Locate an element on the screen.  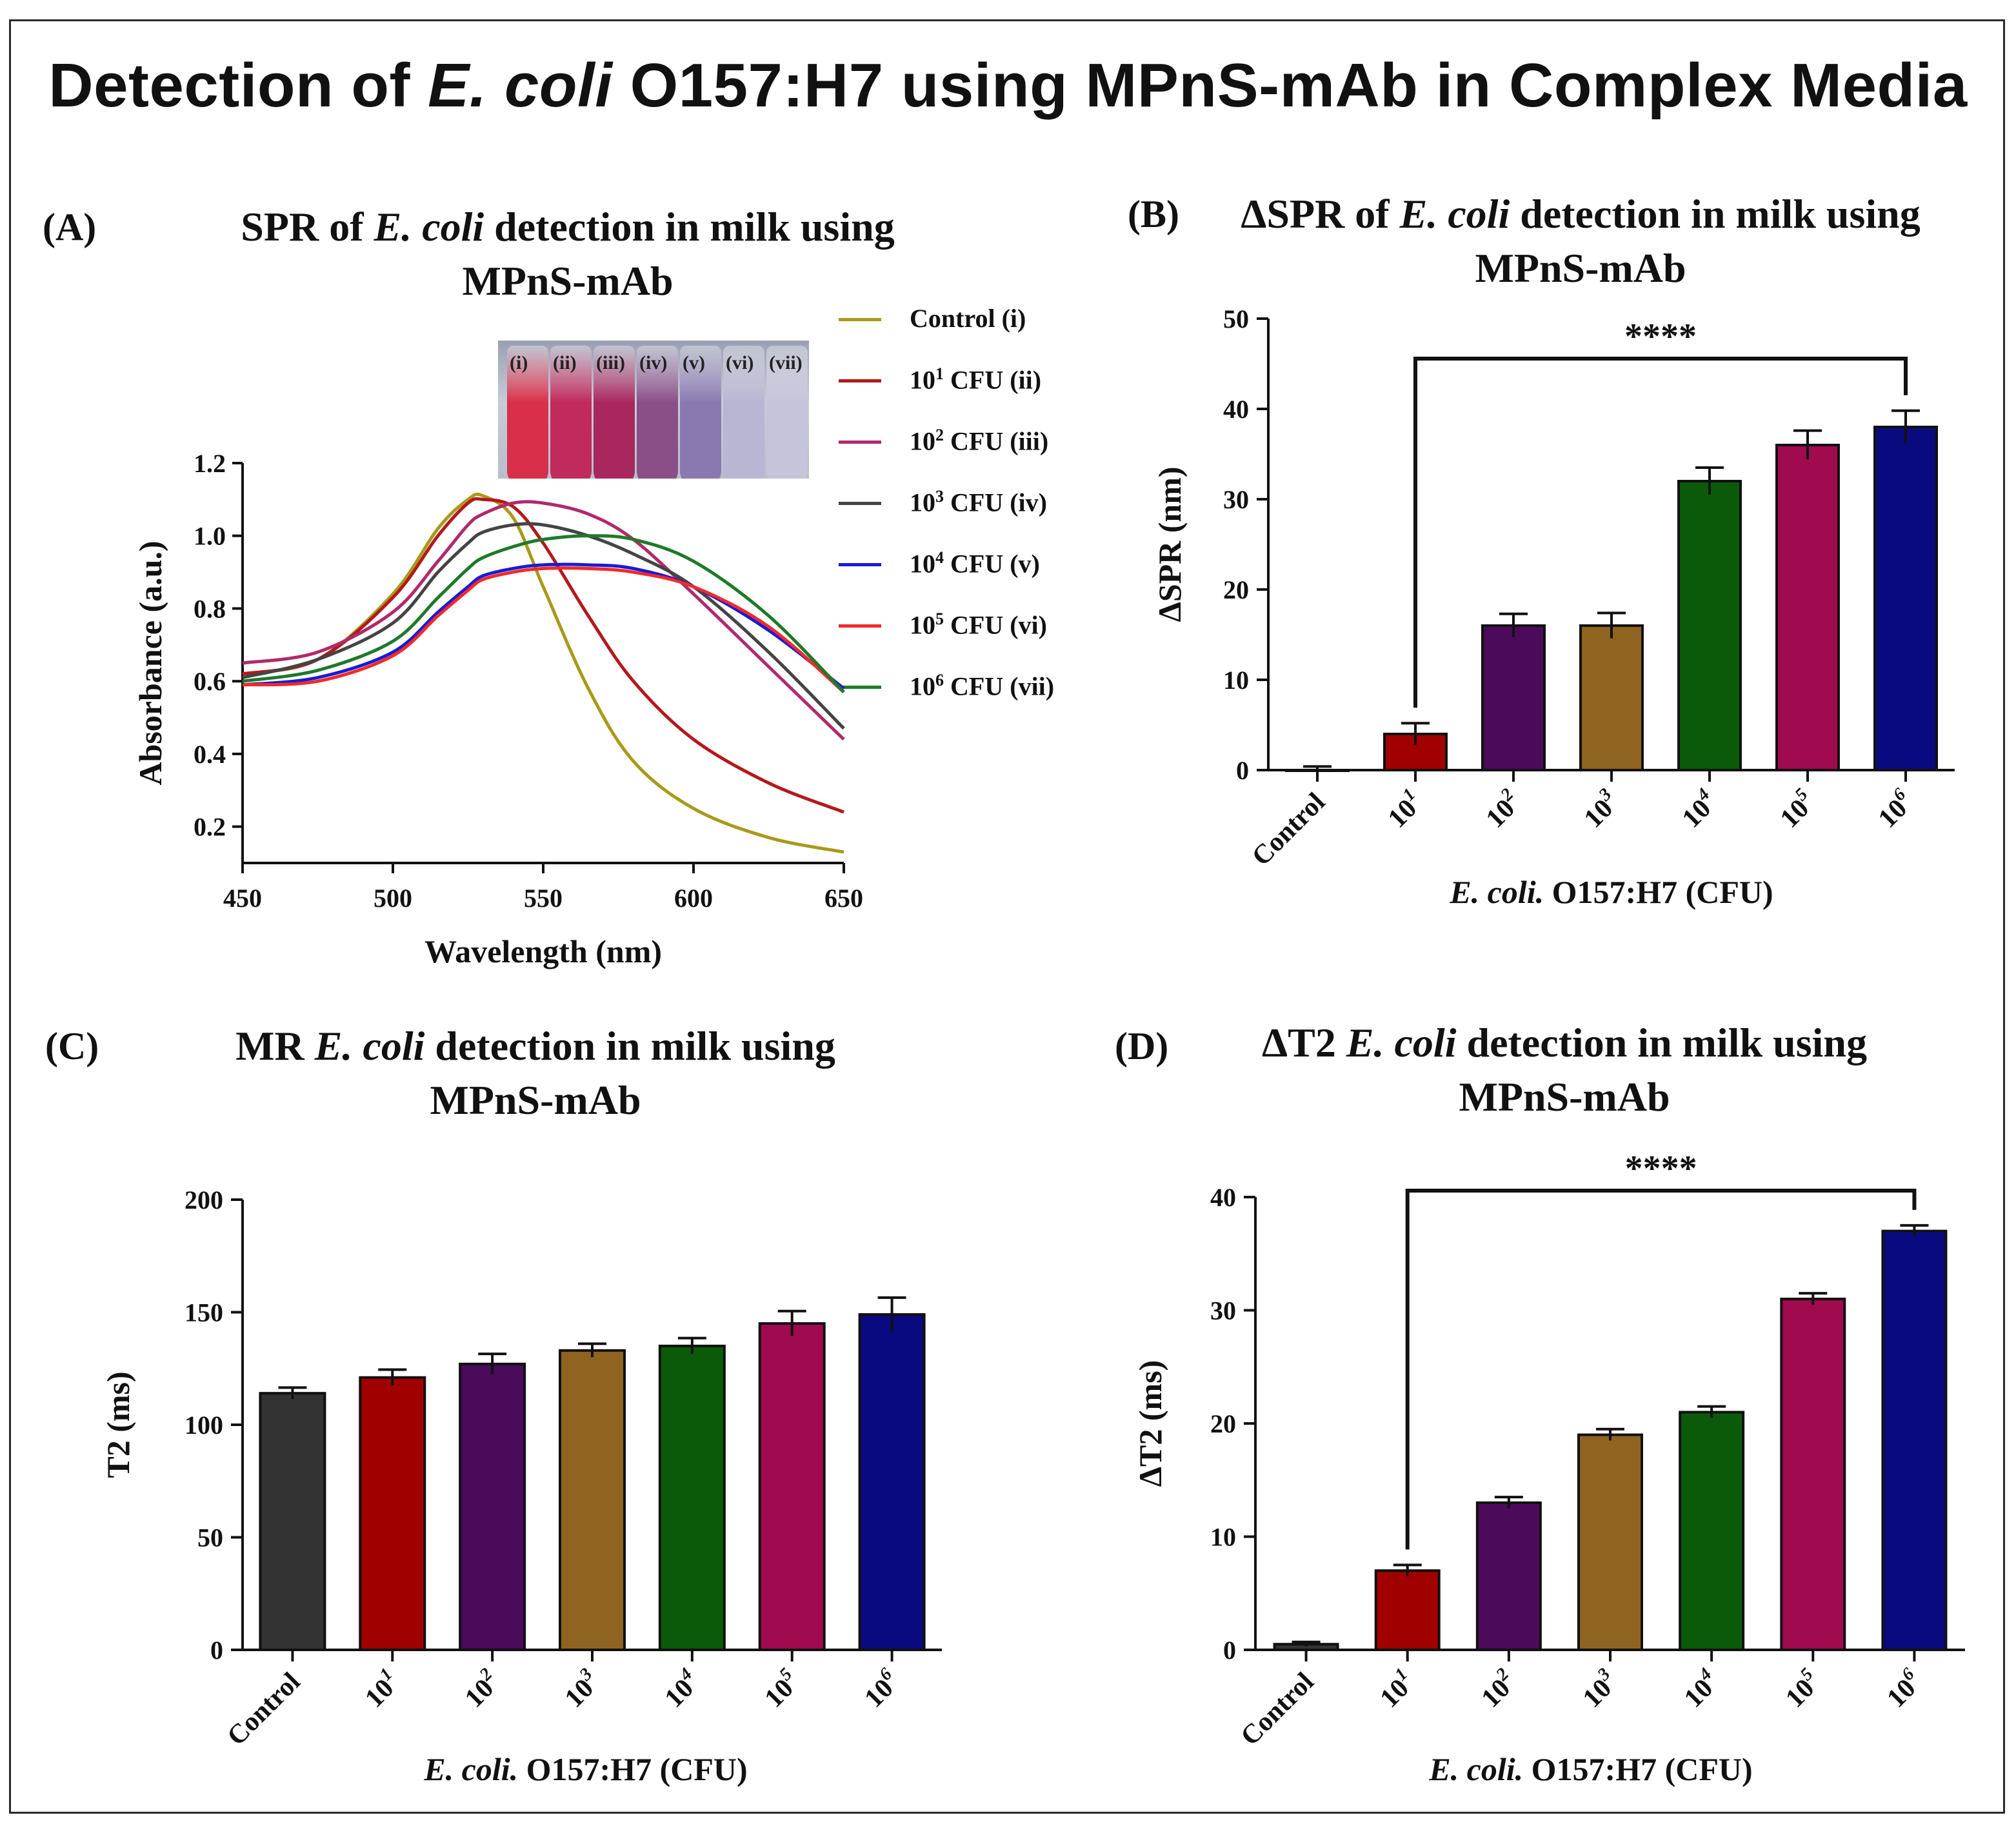
d-category-label: 101 is located at coordinates (1395, 1688).